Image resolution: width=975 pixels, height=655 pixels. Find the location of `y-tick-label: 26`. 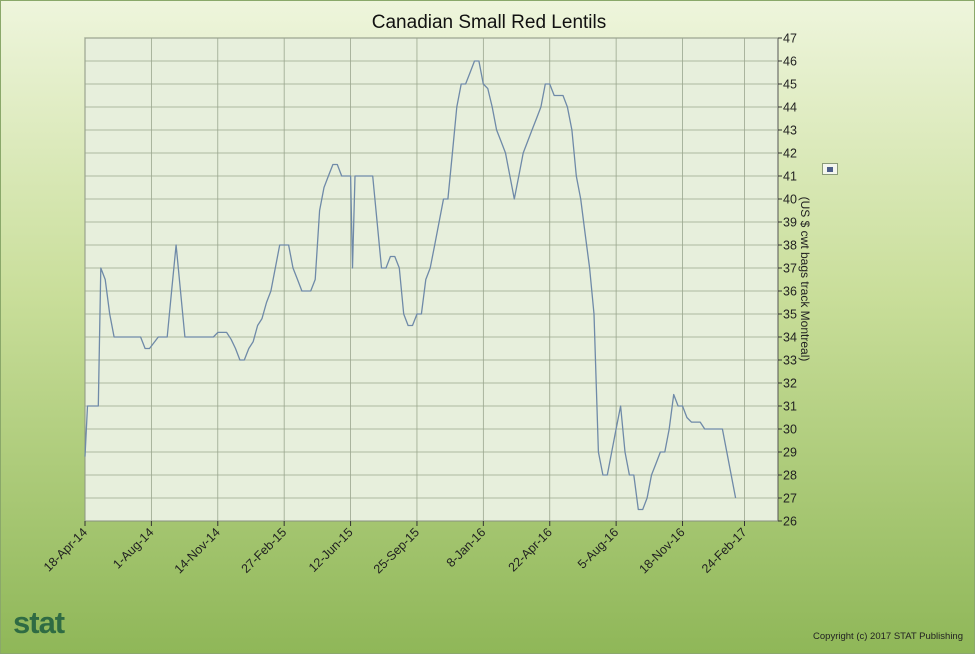

y-tick-label: 26 is located at coordinates (790, 522).